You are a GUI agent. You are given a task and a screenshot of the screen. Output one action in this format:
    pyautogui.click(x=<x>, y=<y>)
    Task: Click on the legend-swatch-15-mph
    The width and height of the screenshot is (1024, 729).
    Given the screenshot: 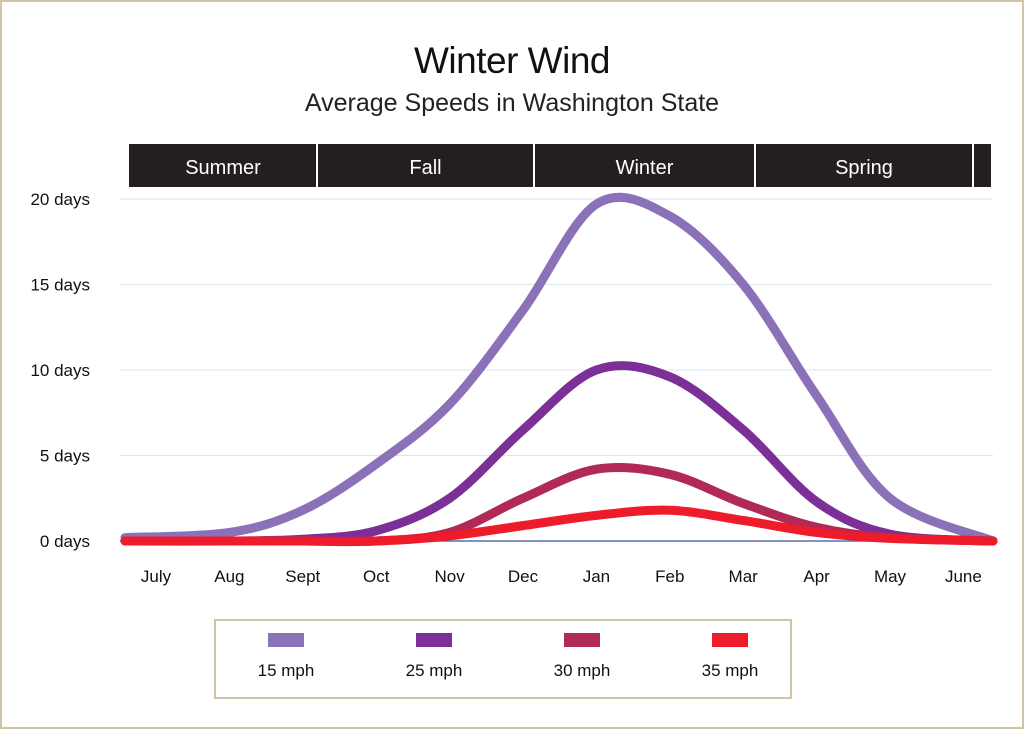 What is the action you would take?
    pyautogui.click(x=286, y=640)
    